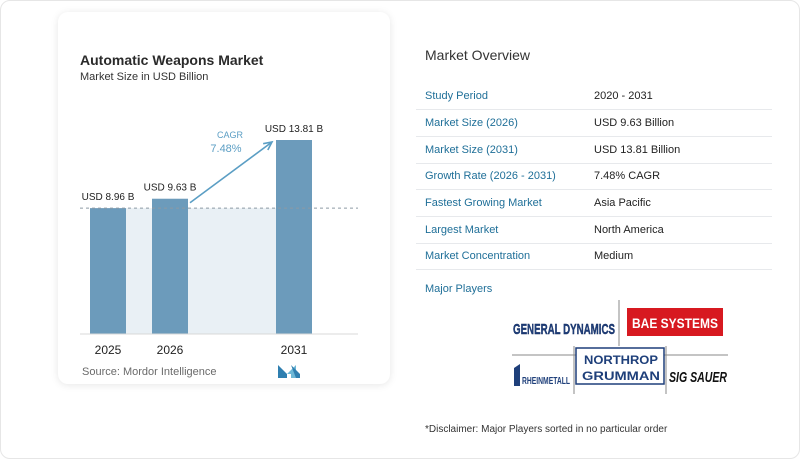  Describe the element at coordinates (683, 230) in the screenshot. I see `overview-value: North America` at that location.